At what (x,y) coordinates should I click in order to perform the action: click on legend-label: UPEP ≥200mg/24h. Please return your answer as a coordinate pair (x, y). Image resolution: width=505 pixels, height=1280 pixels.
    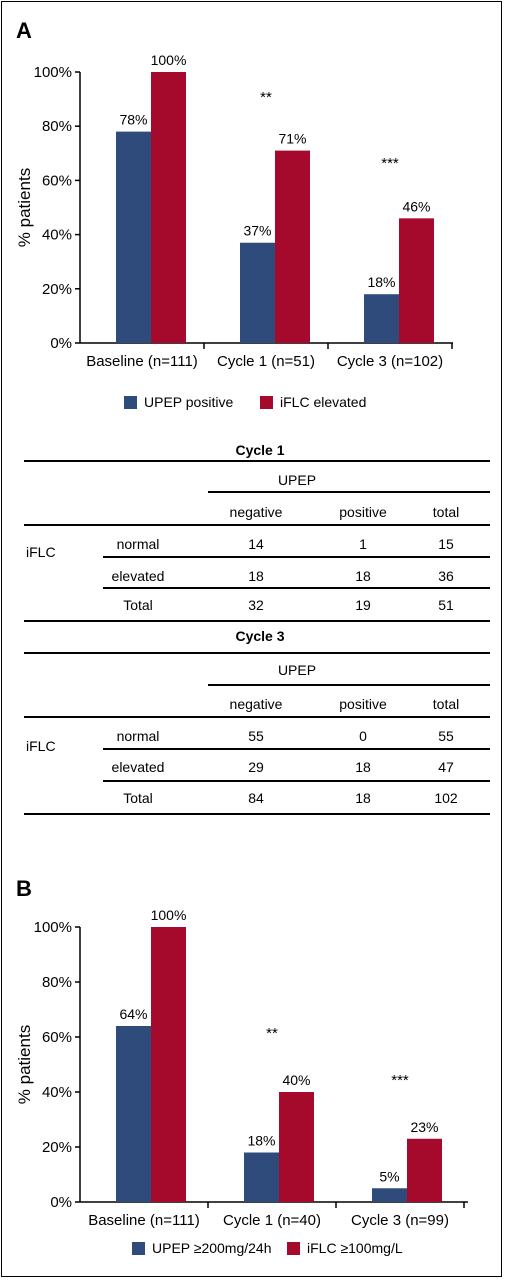
    Looking at the image, I should click on (212, 1248).